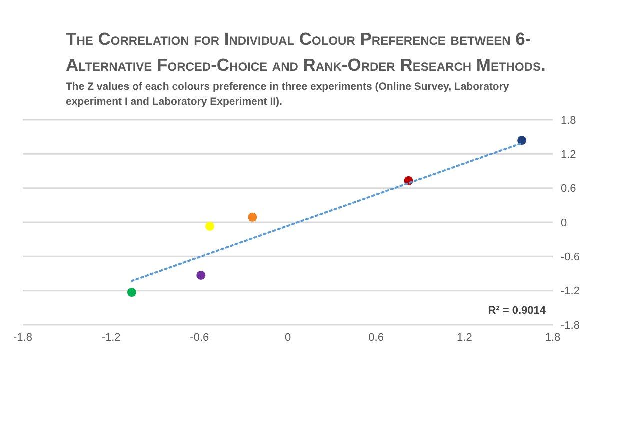  I want to click on annotation: R² = 0.9014, so click(517, 311).